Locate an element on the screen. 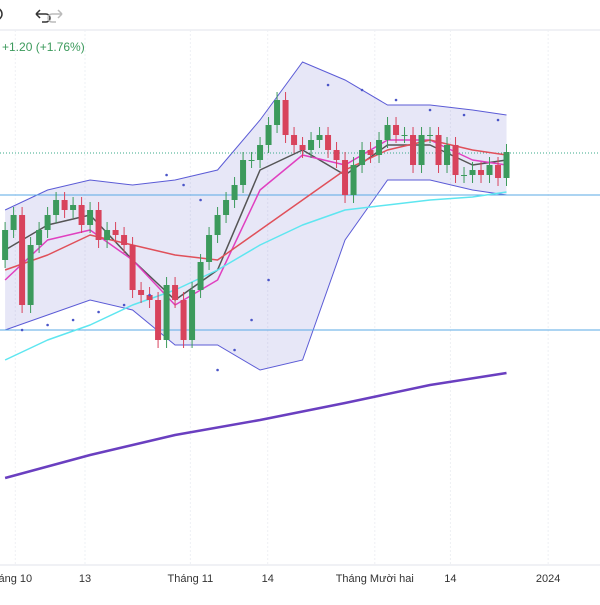 The image size is (600, 605). x-tick-label: Tháng 11 is located at coordinates (191, 579).